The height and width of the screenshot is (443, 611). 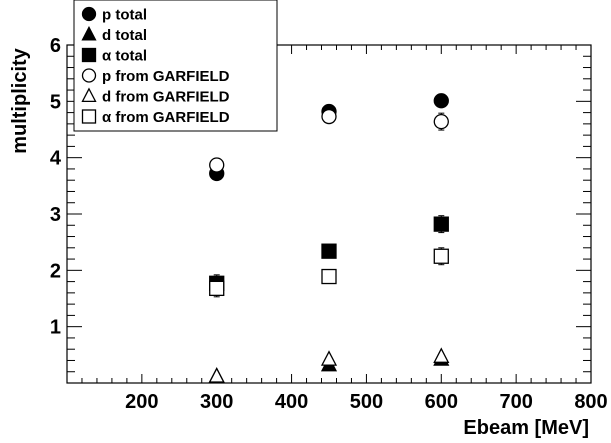 I want to click on legend-label: d from GARFIELD, so click(x=166, y=97).